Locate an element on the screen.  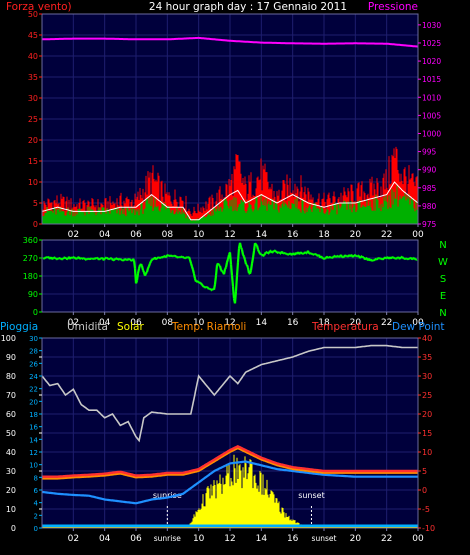
climate-panel-x-tick-label: 16 is located at coordinates (293, 539).